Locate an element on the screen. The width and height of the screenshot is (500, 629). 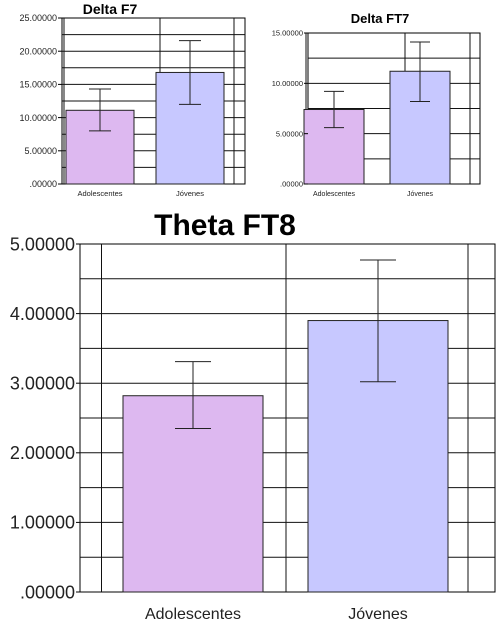
y-tick-label: 4.00000 is located at coordinates (42, 314).